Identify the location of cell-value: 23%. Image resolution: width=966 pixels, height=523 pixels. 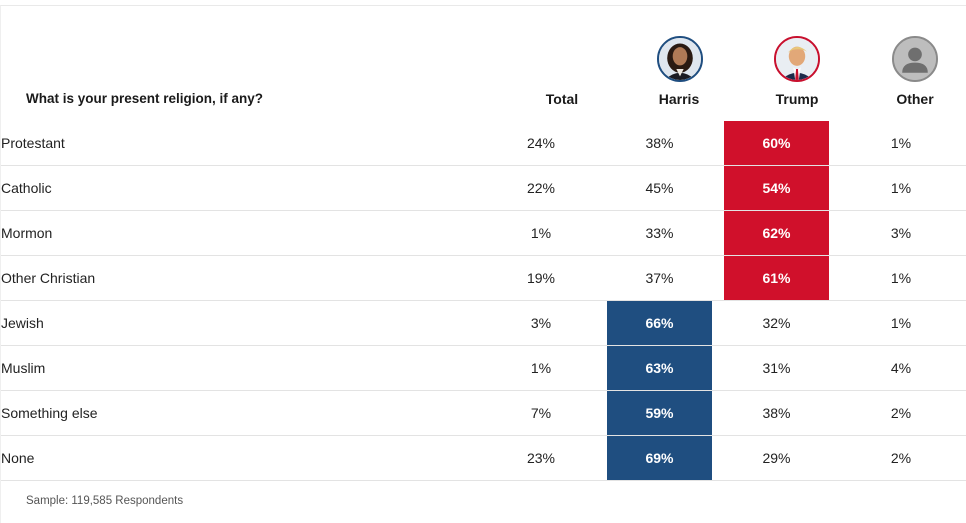
(541, 458).